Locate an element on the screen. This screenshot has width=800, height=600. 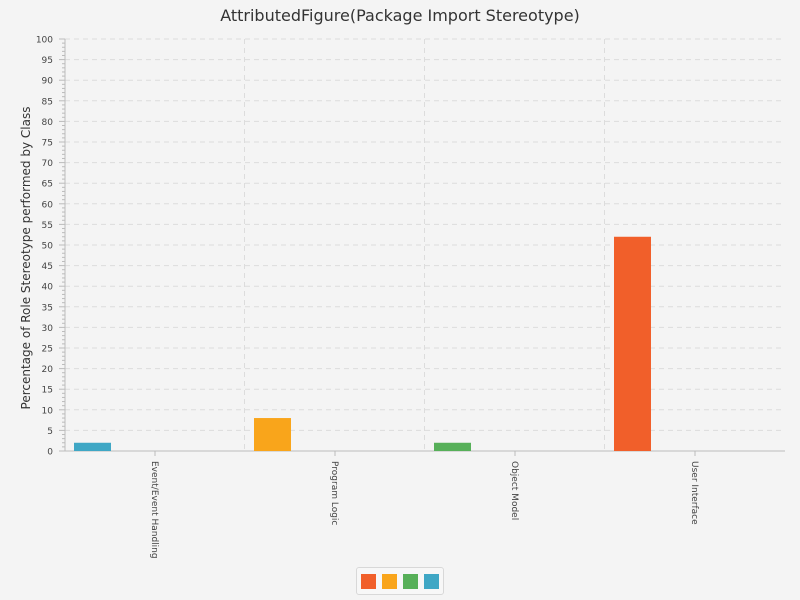
y-tick-label: 70 is located at coordinates (48, 164).